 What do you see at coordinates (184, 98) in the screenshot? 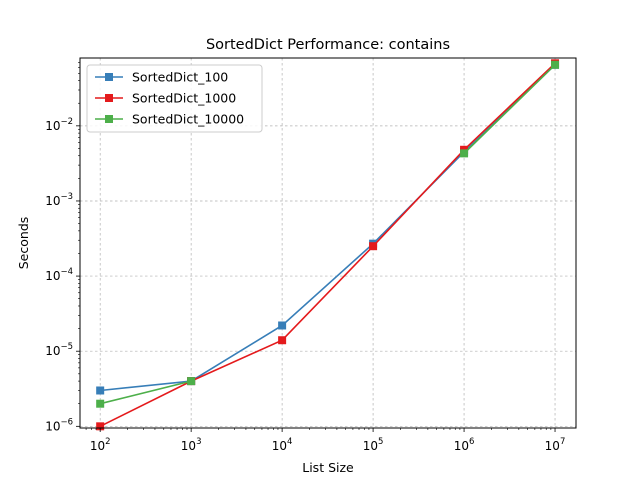
I see `legend-label: SortedDict_1000` at bounding box center [184, 98].